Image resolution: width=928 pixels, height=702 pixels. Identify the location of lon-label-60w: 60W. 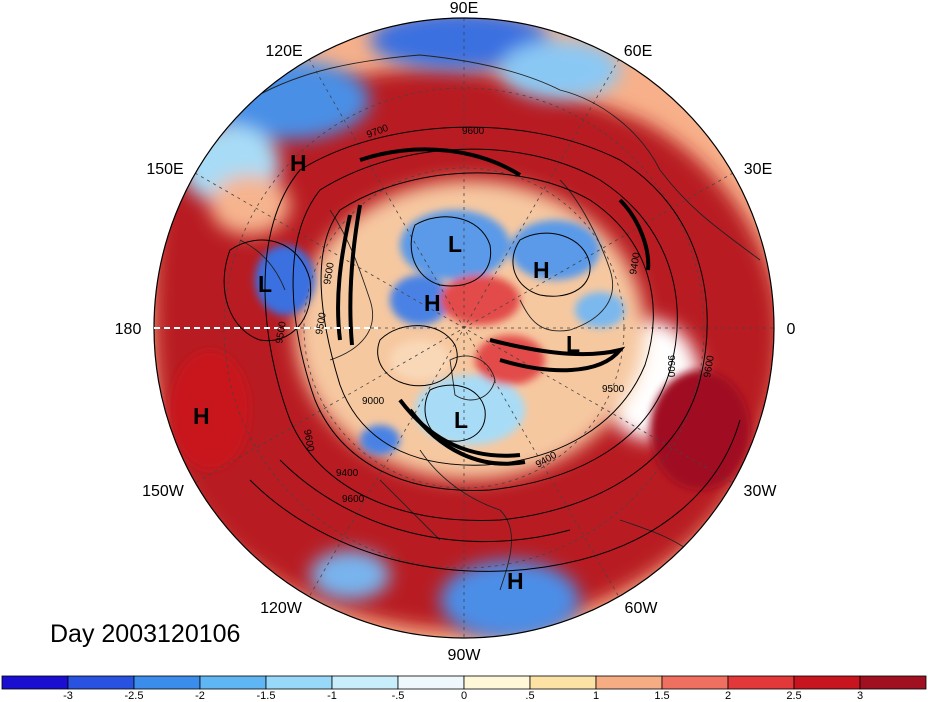
(642, 608).